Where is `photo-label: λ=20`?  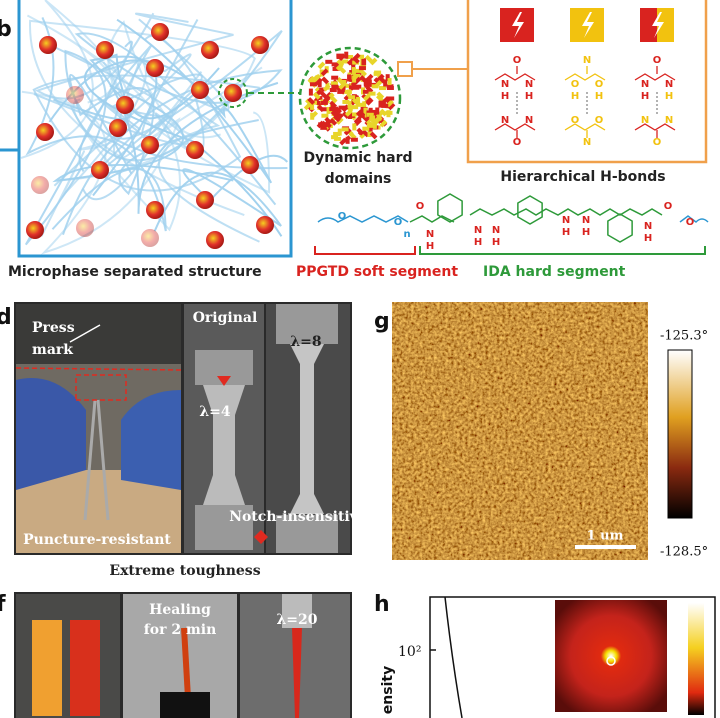 photo-label: λ=20 is located at coordinates (296, 620).